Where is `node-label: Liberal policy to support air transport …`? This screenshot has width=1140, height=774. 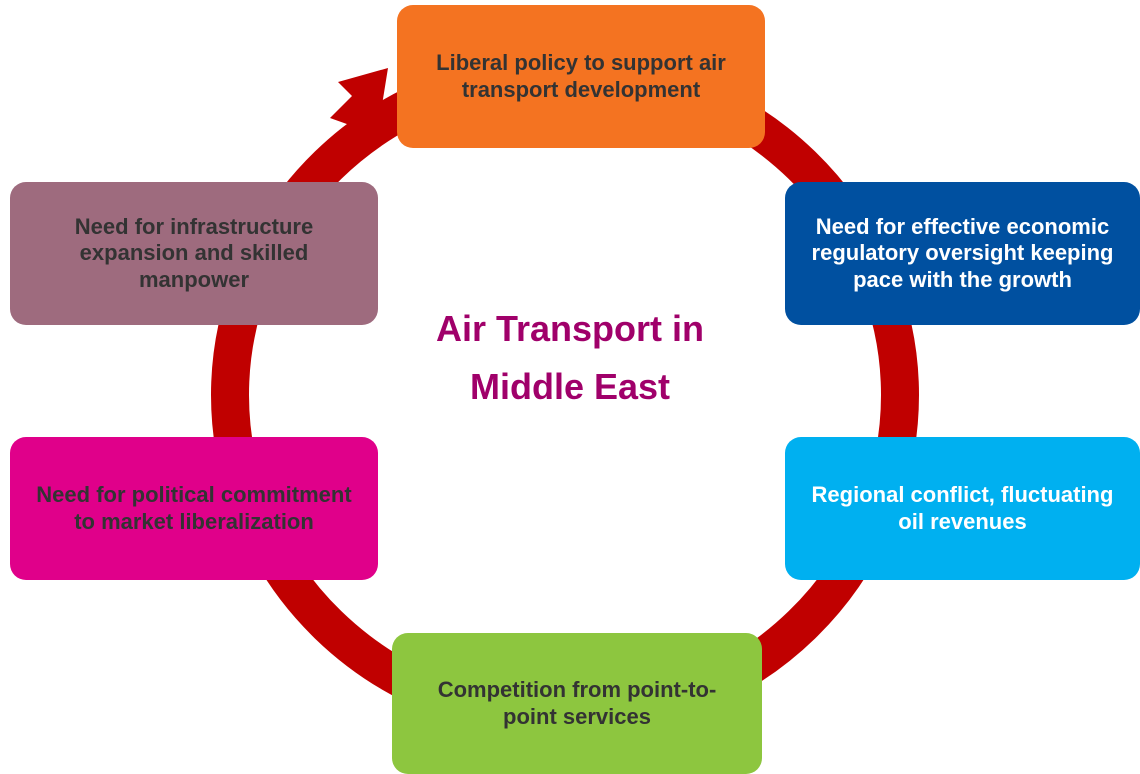 node-label: Liberal policy to support air transport … is located at coordinates (581, 76).